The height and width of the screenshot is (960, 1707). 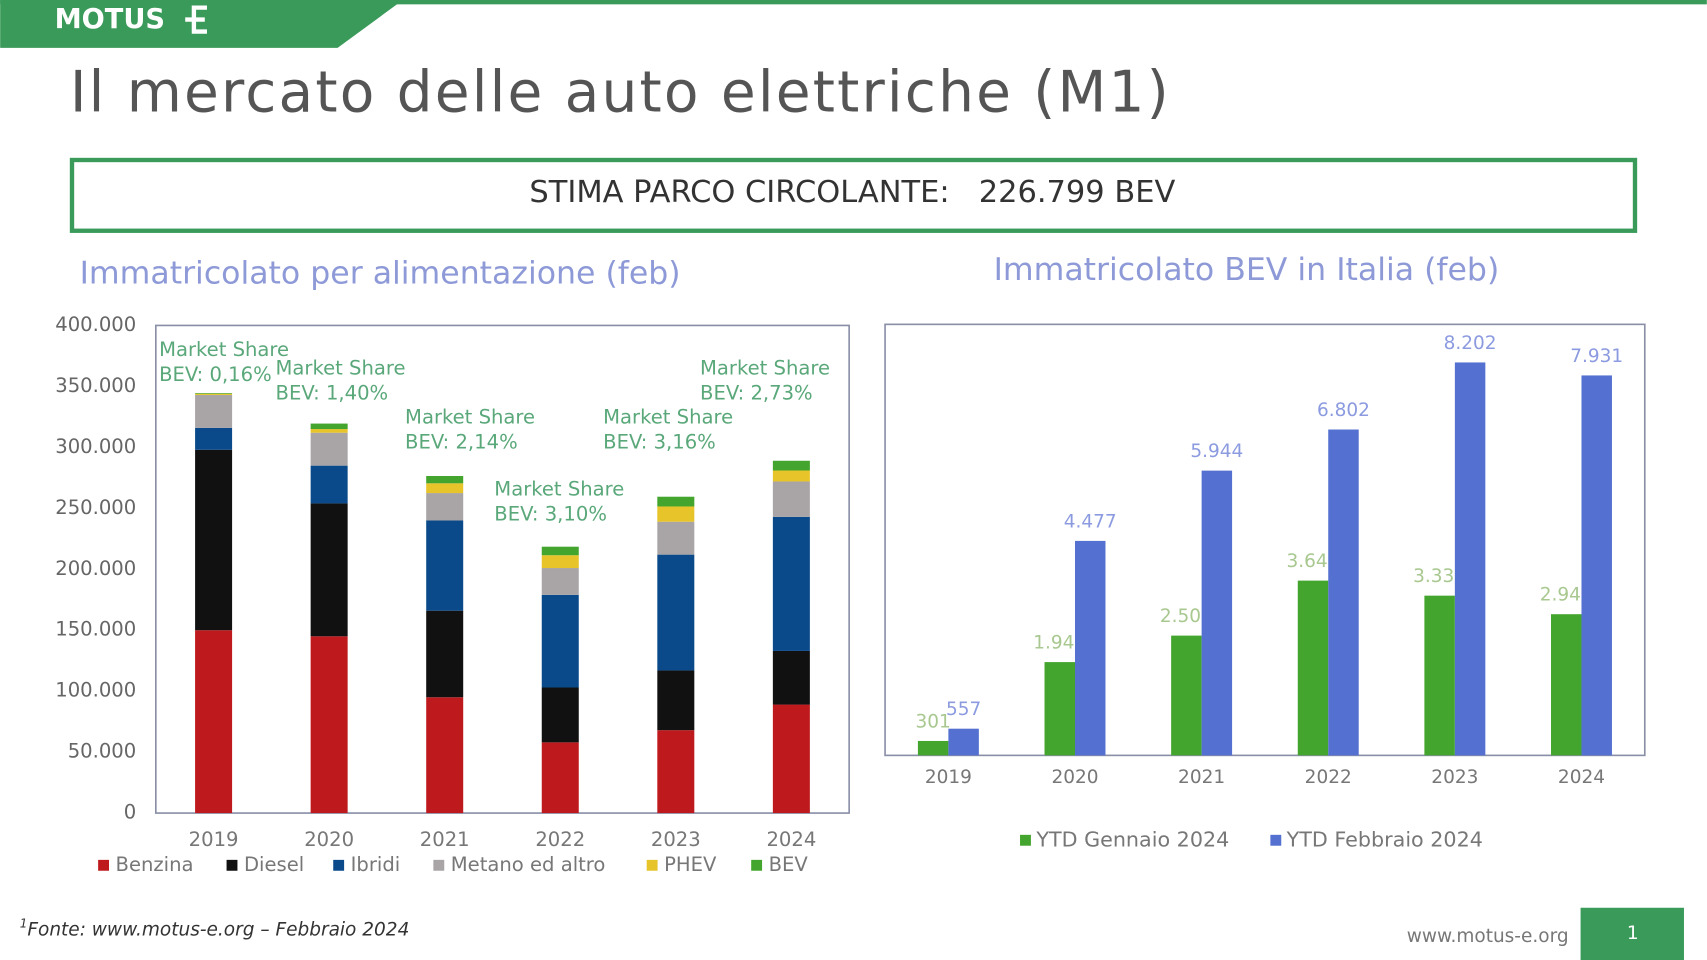 I want to click on top-rule, so click(x=853, y=2).